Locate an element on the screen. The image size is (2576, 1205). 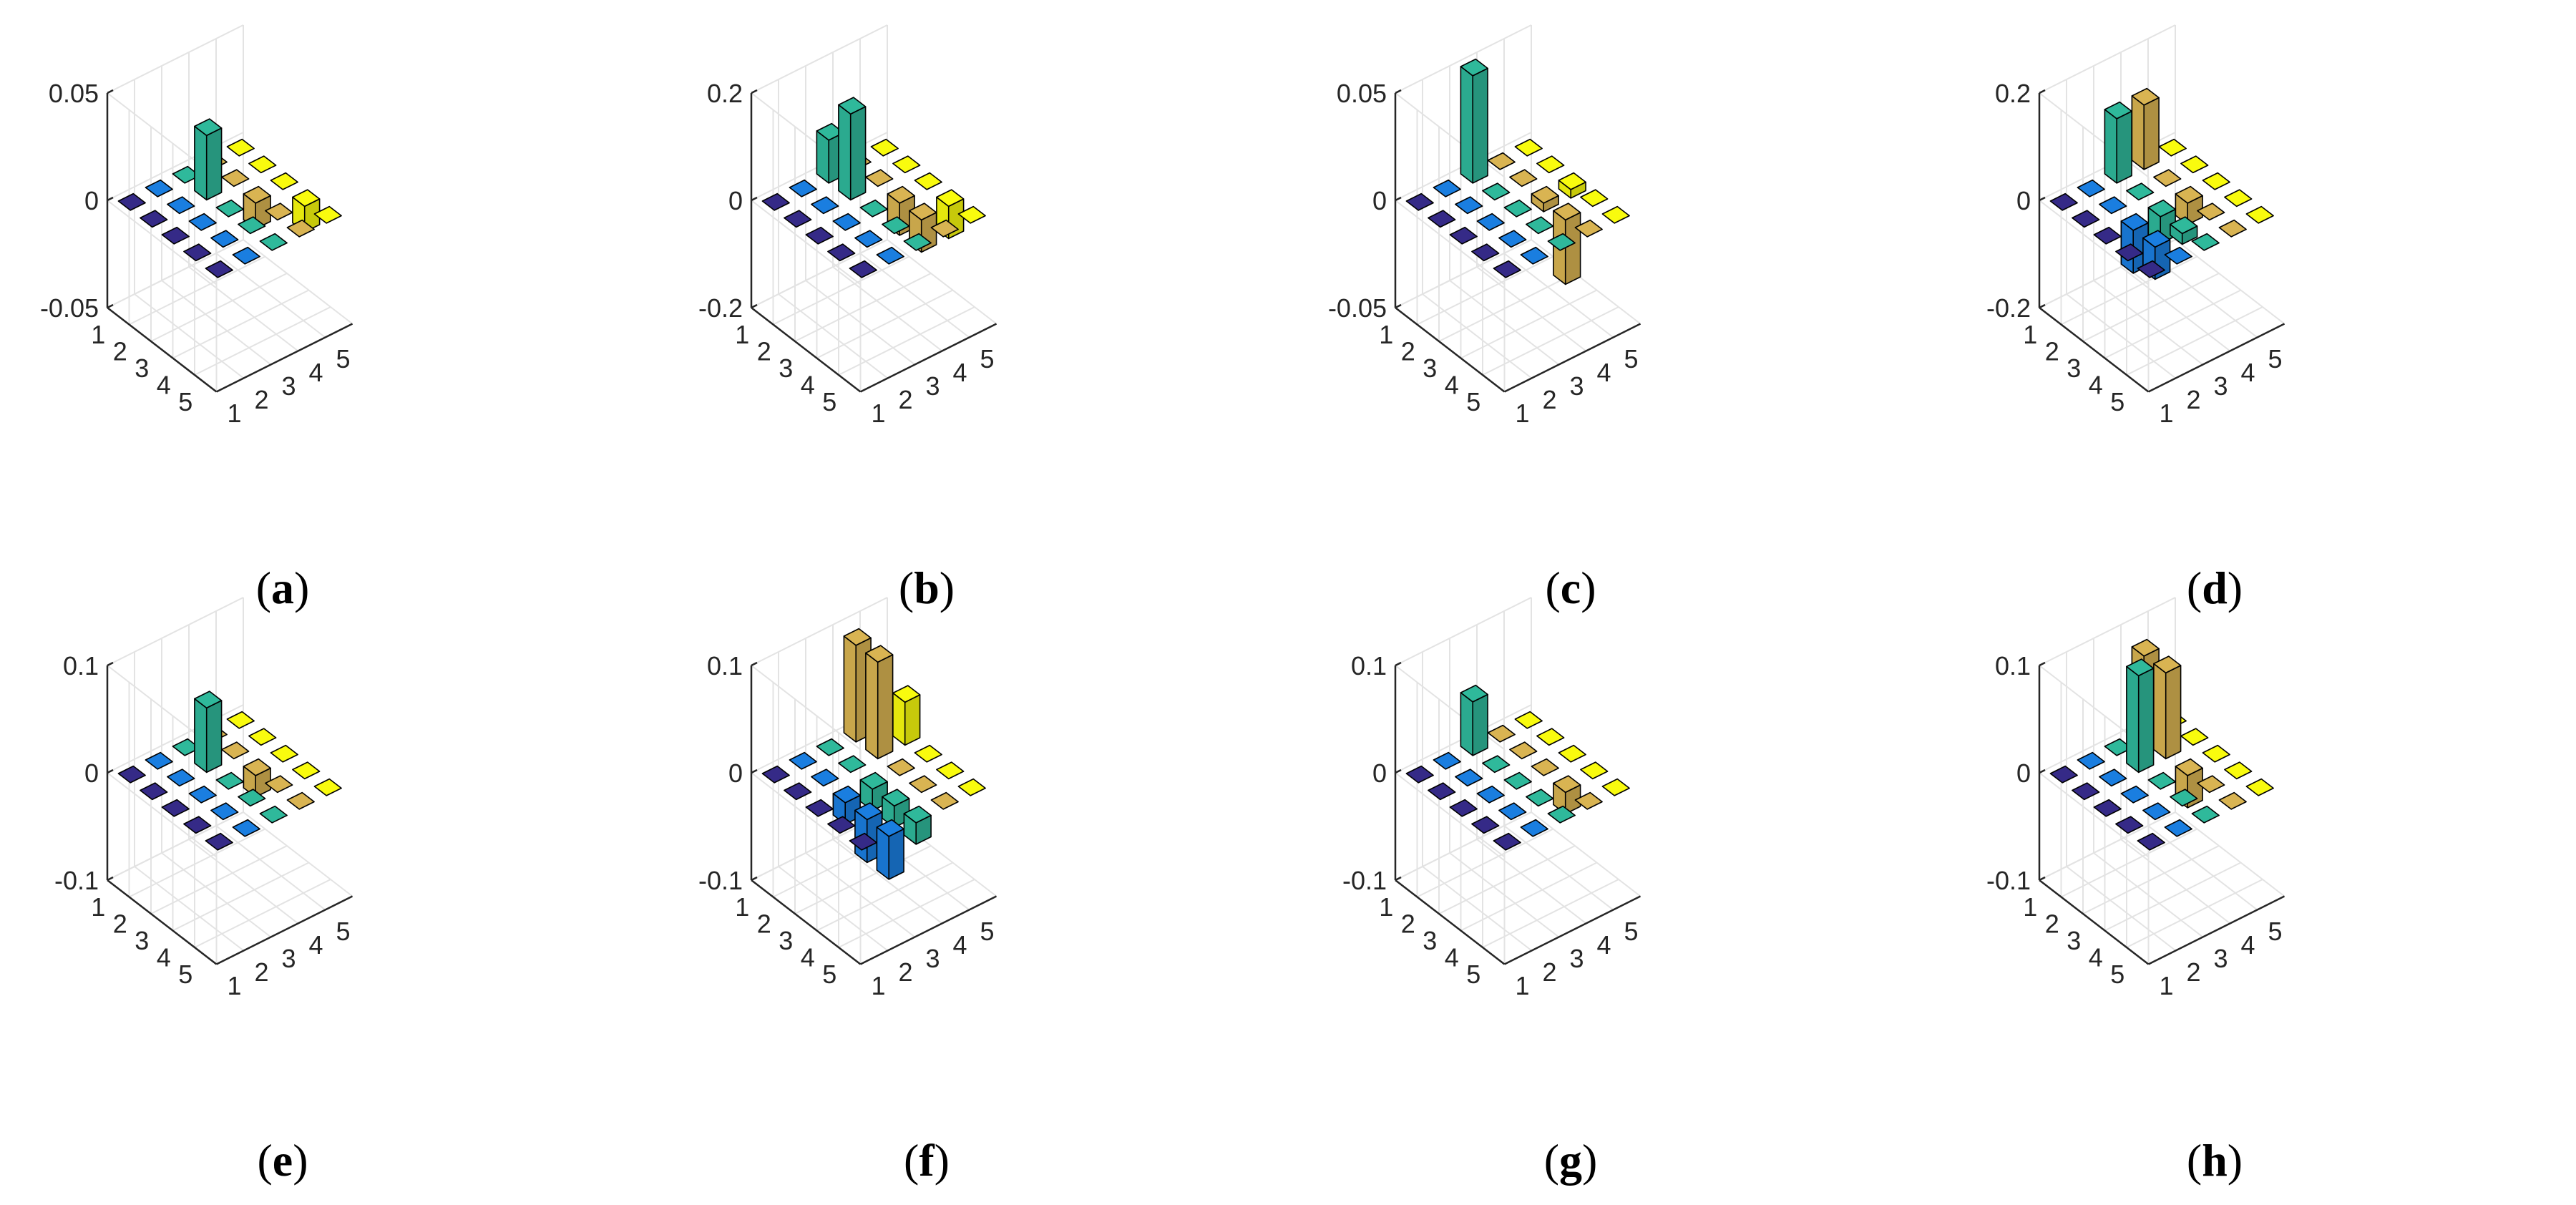
row-tick-label: 5 is located at coordinates (2117, 974).